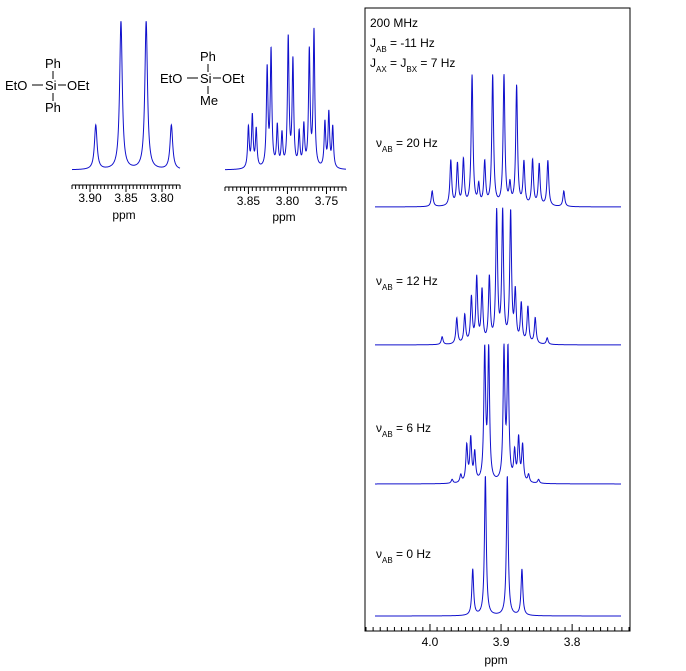  What do you see at coordinates (402, 45) in the screenshot?
I see `sim-header-jab: JAB = -11 Hz` at bounding box center [402, 45].